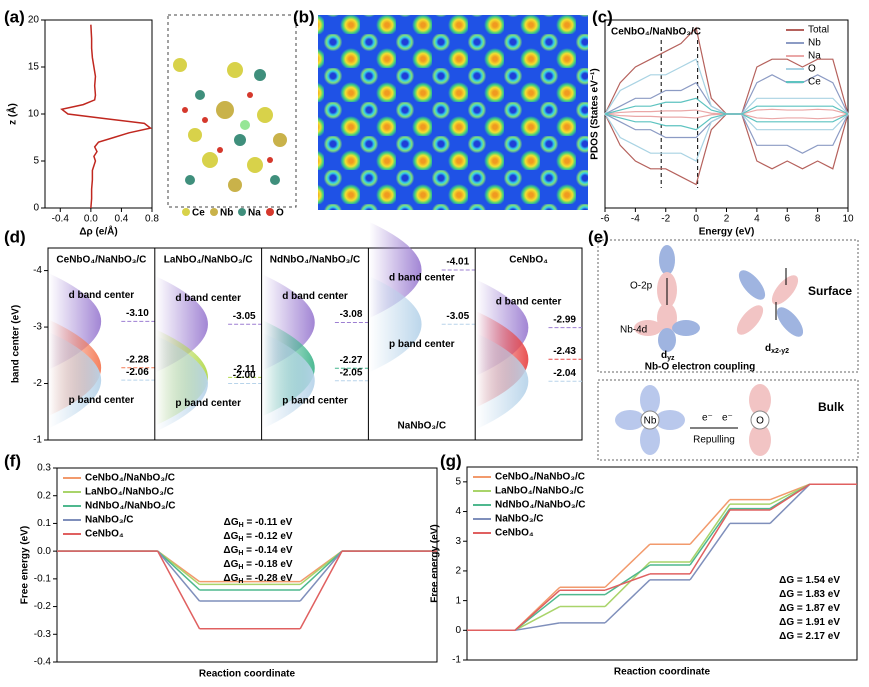 The width and height of the screenshot is (869, 687). I want to click on y-tick-label: 0, so click(458, 630).